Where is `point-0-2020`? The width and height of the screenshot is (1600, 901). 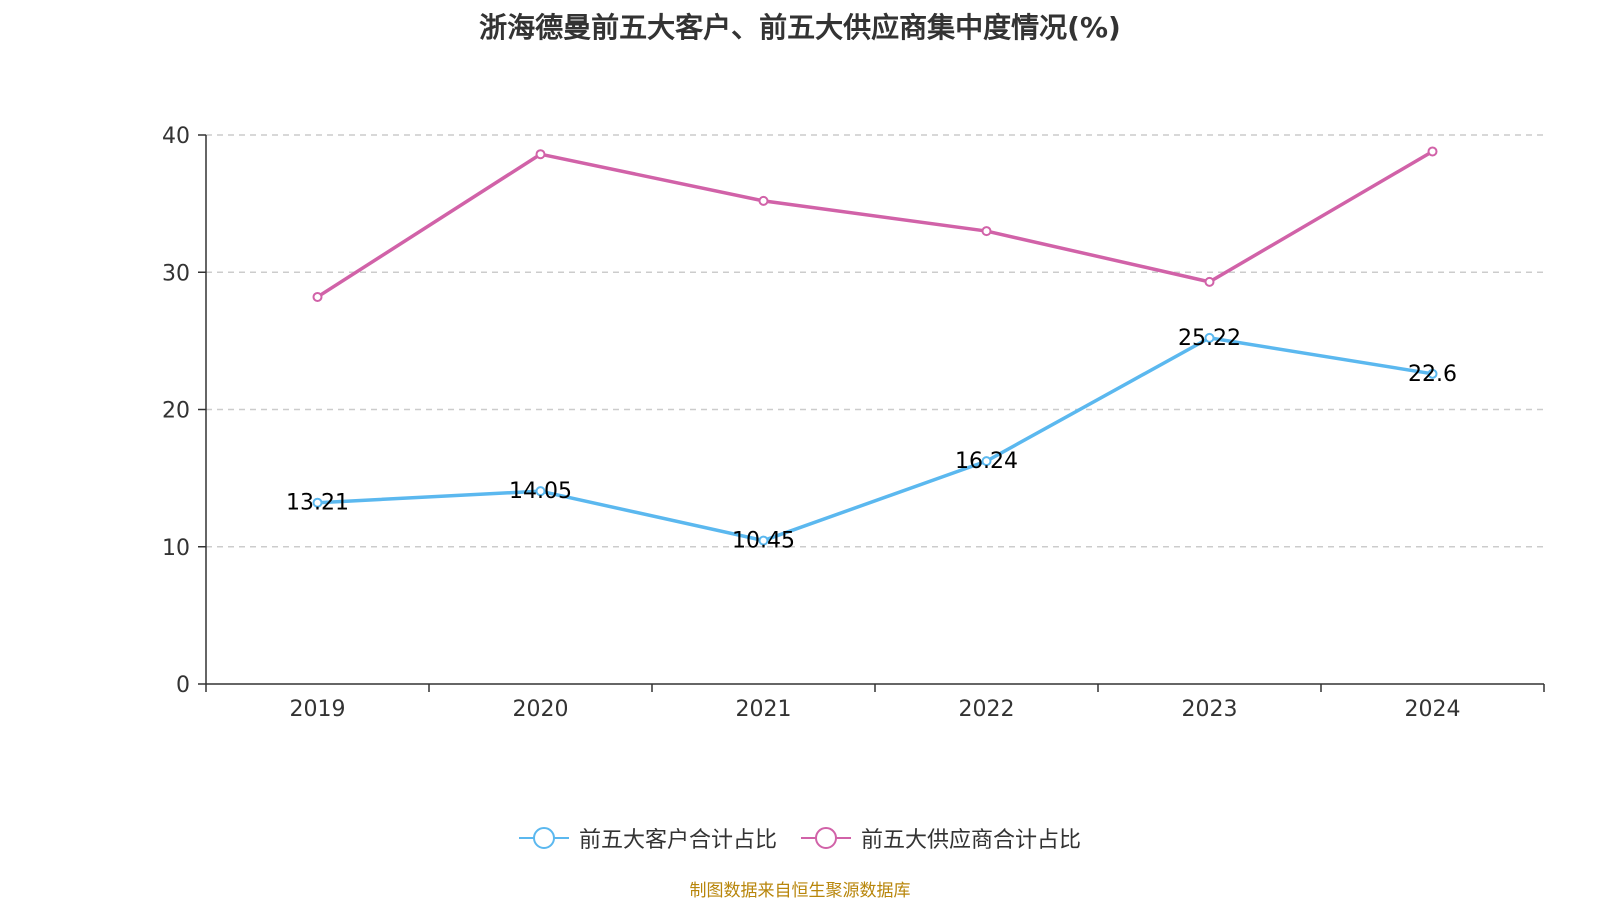
point-0-2020 is located at coordinates (540, 491).